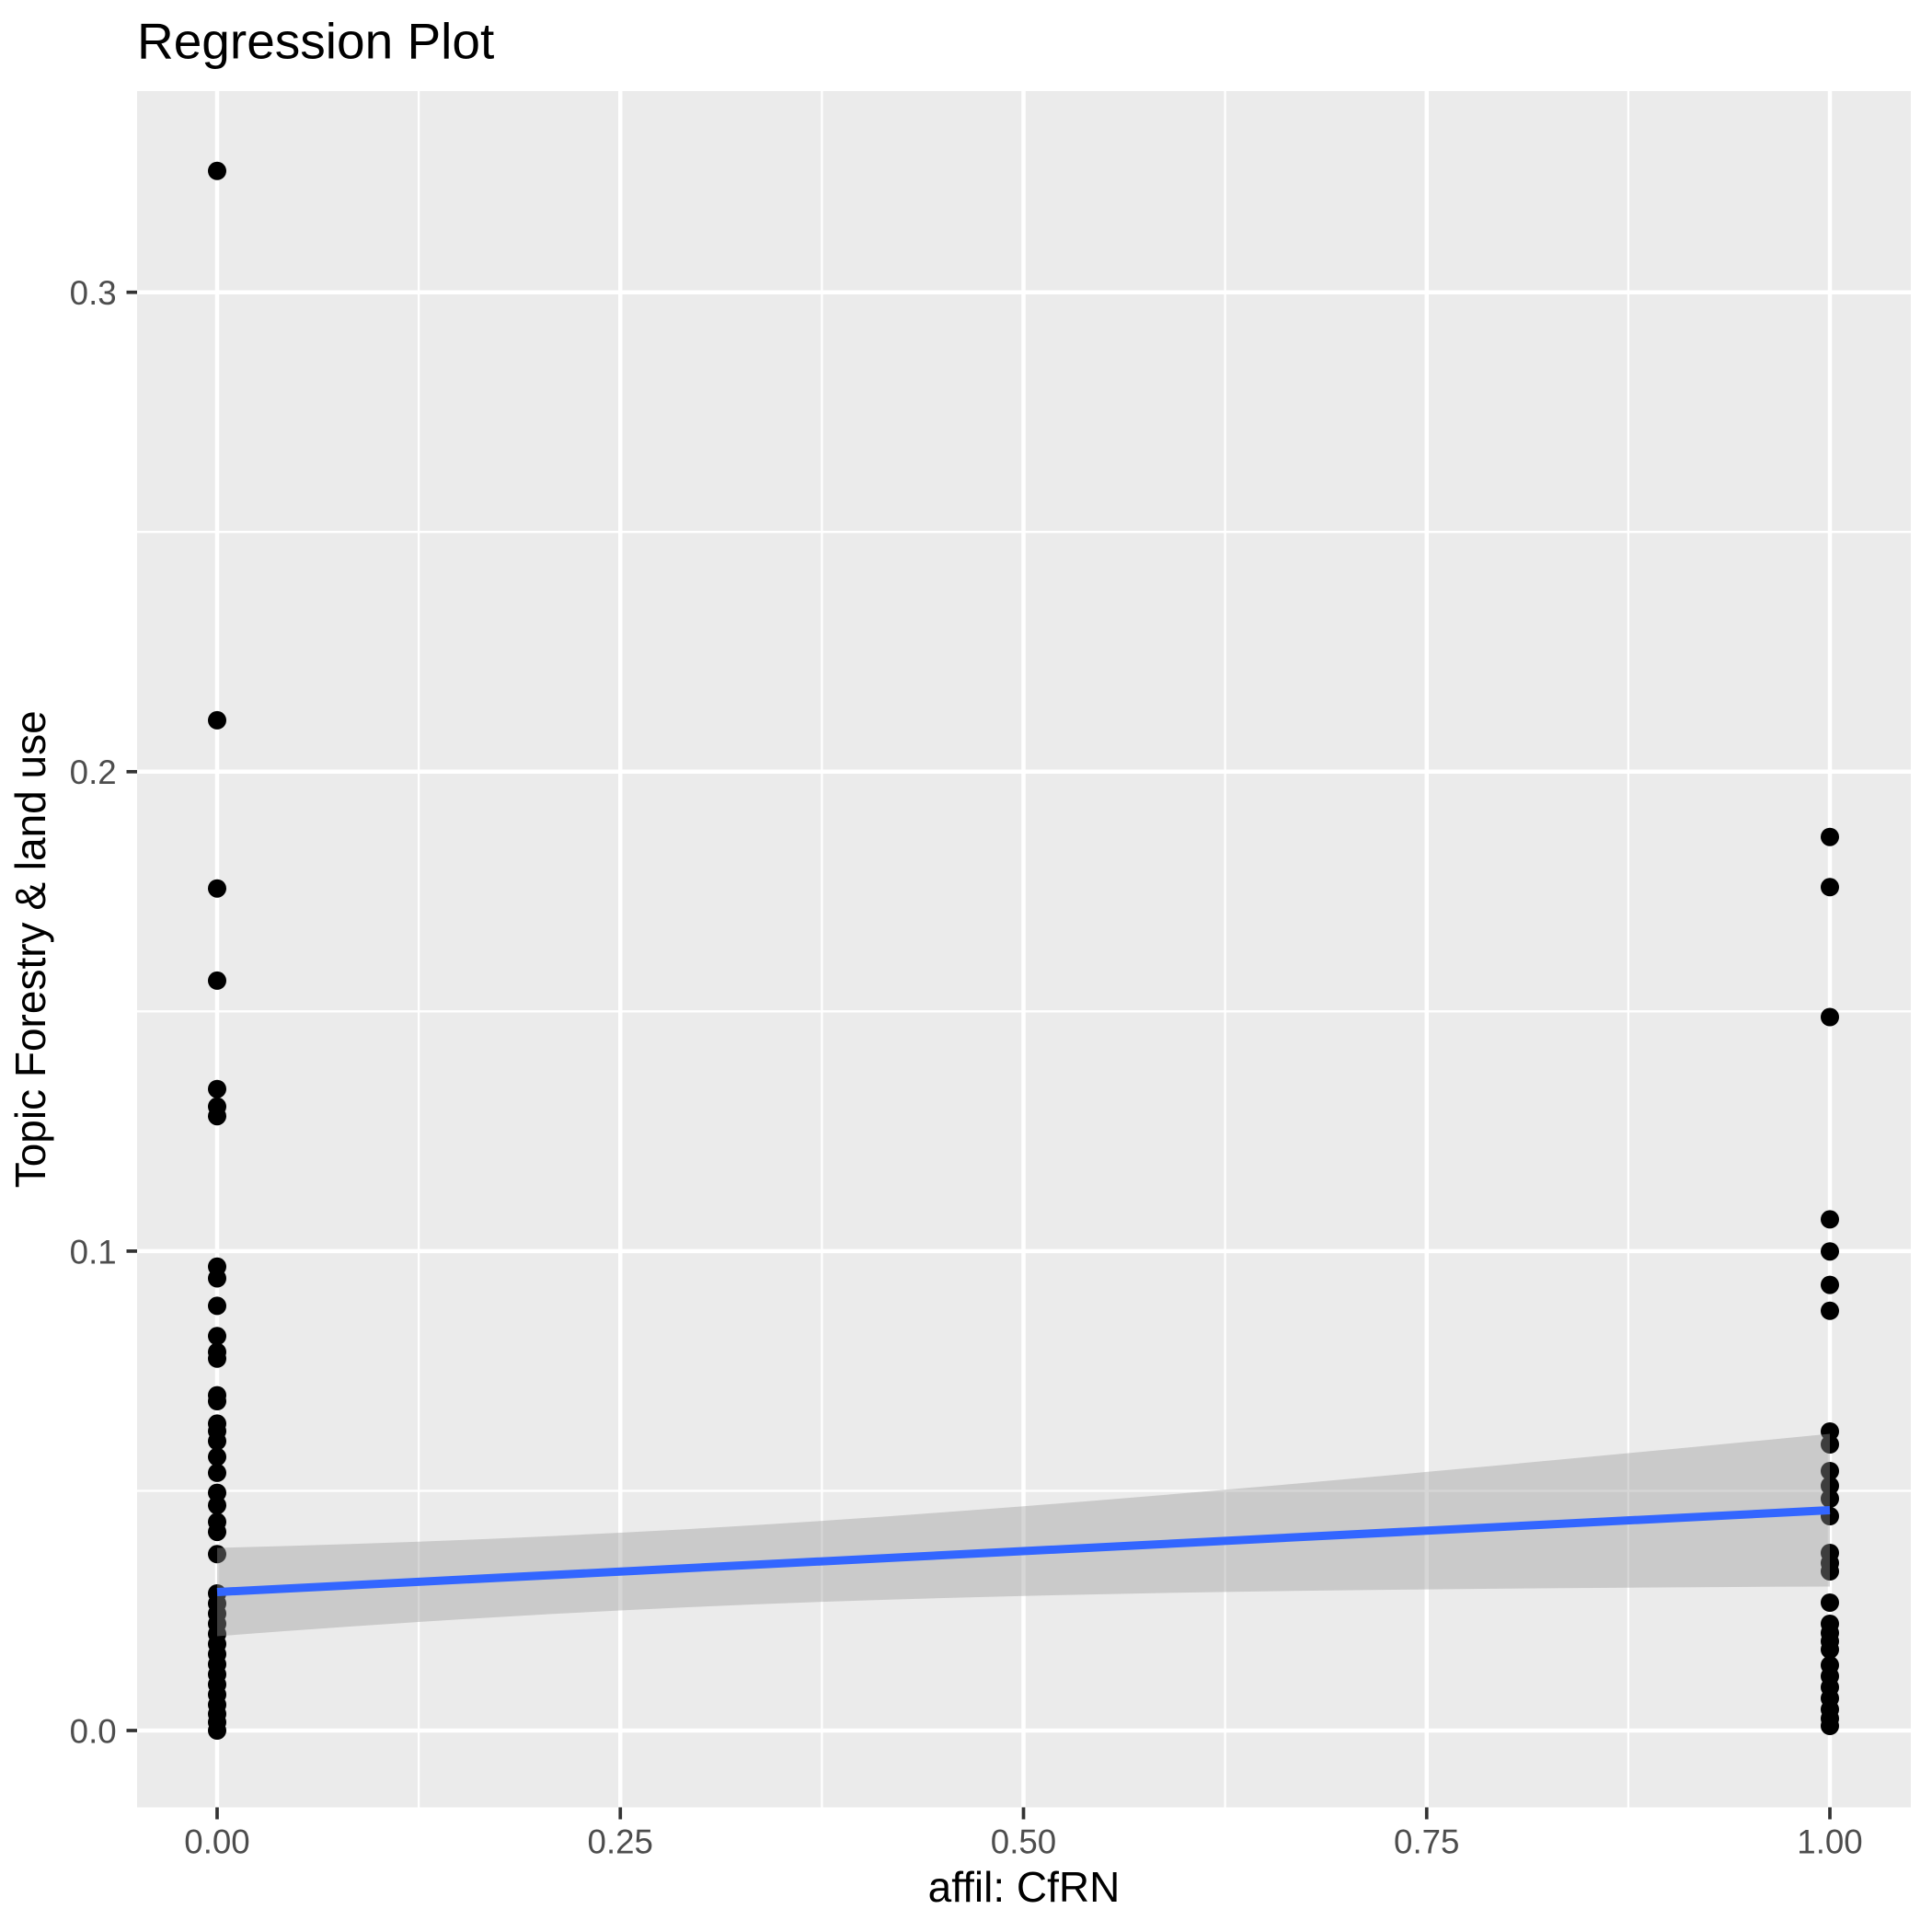  I want to click on svg-text: 0.1, so click(93, 1252).